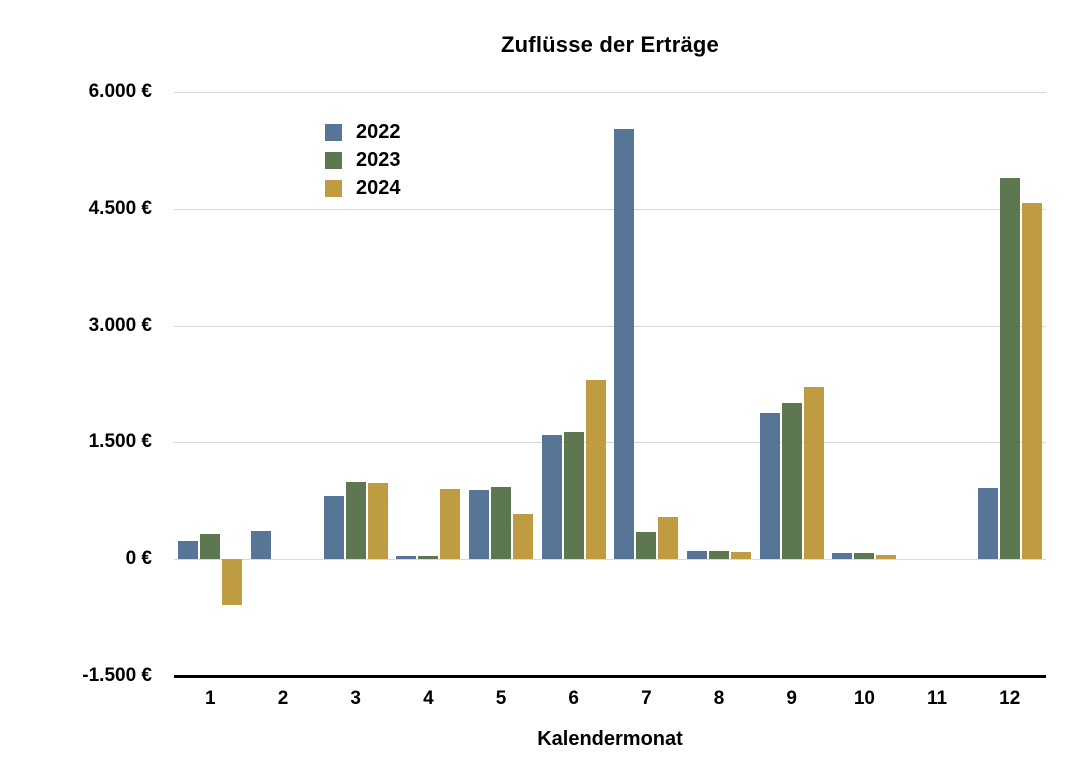 The image size is (1073, 782). I want to click on legend-swatch-2023, so click(333, 160).